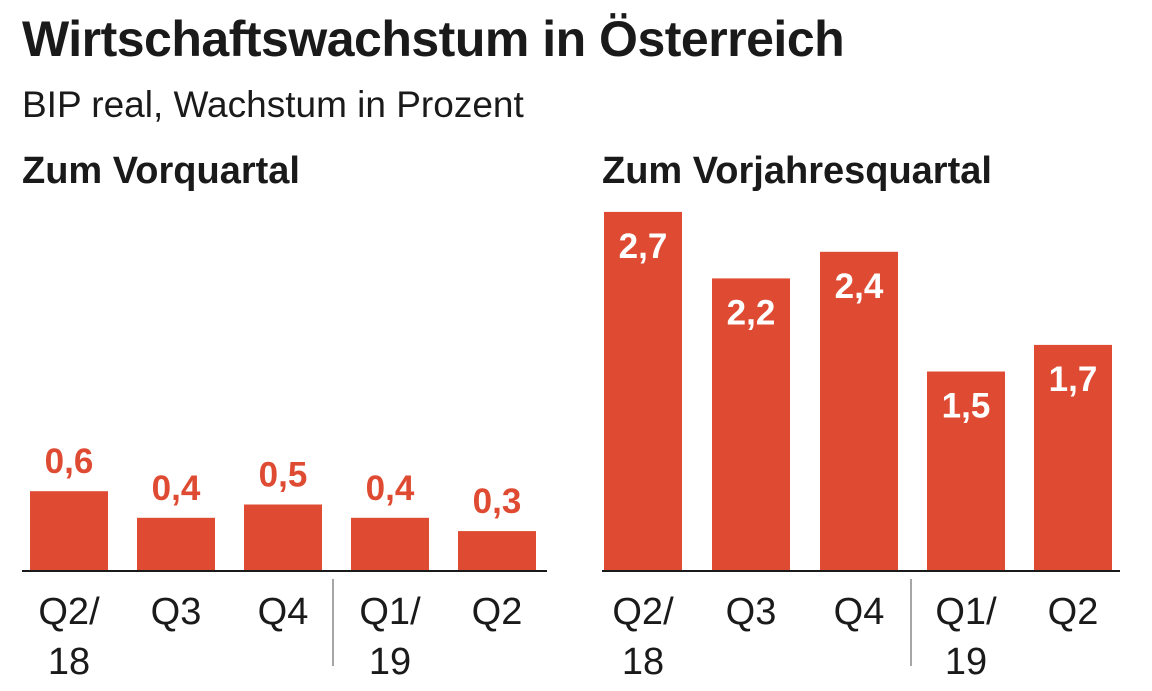 The width and height of the screenshot is (1152, 691). I want to click on value-label-vorjahresquartal-1: 2,2, so click(751, 312).